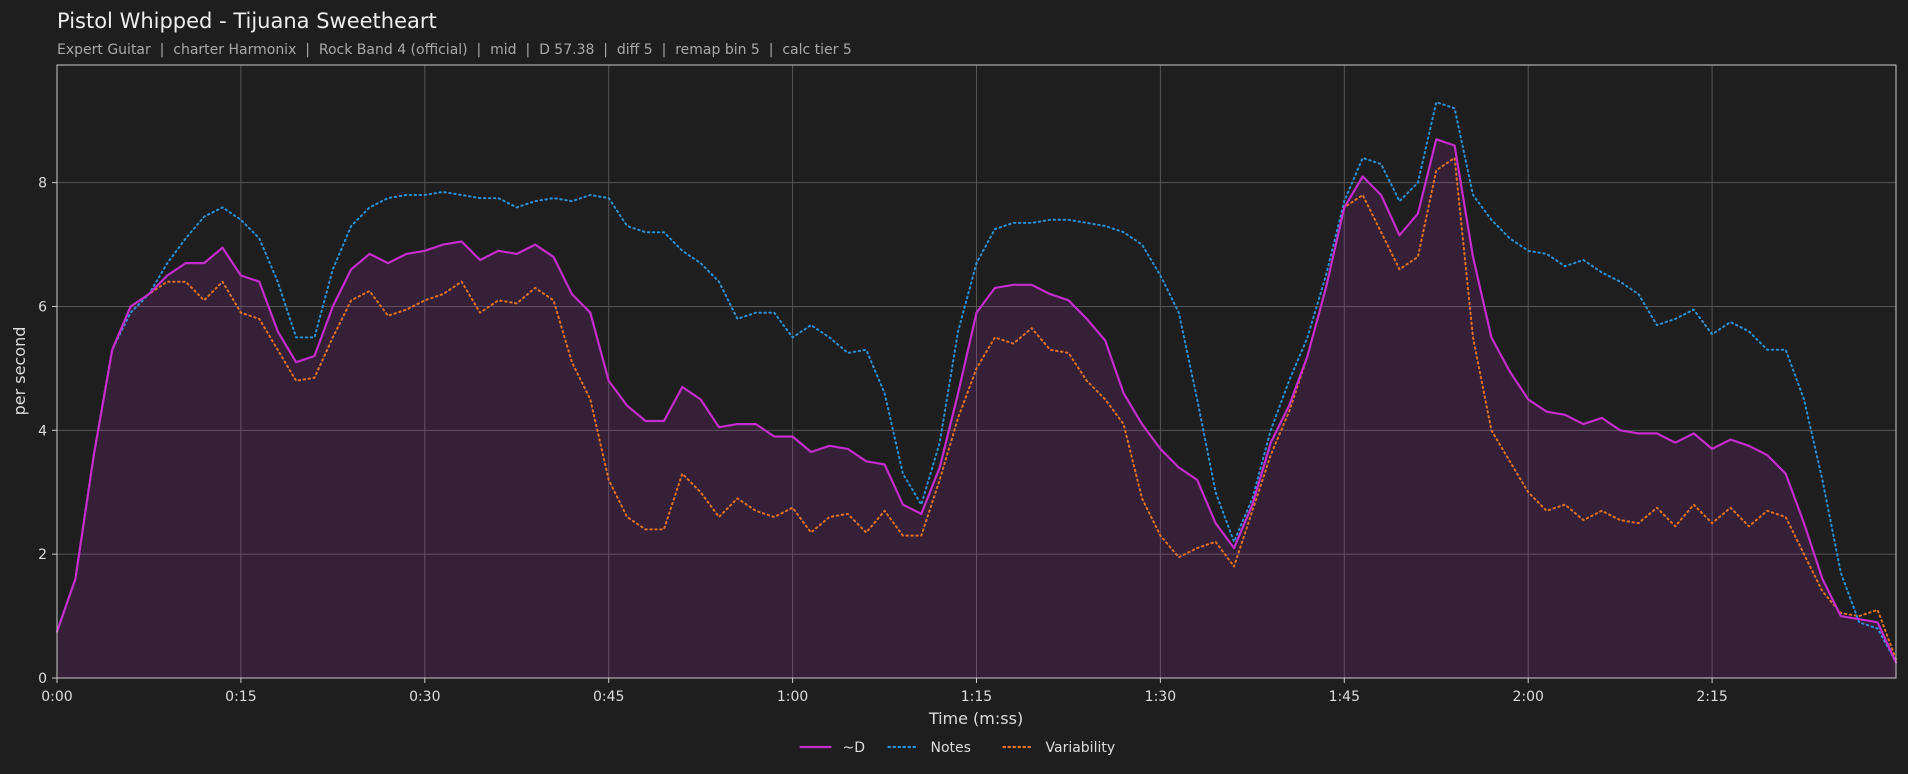 This screenshot has height=774, width=1908. Describe the element at coordinates (854, 748) in the screenshot. I see `legend-label: ~D` at that location.